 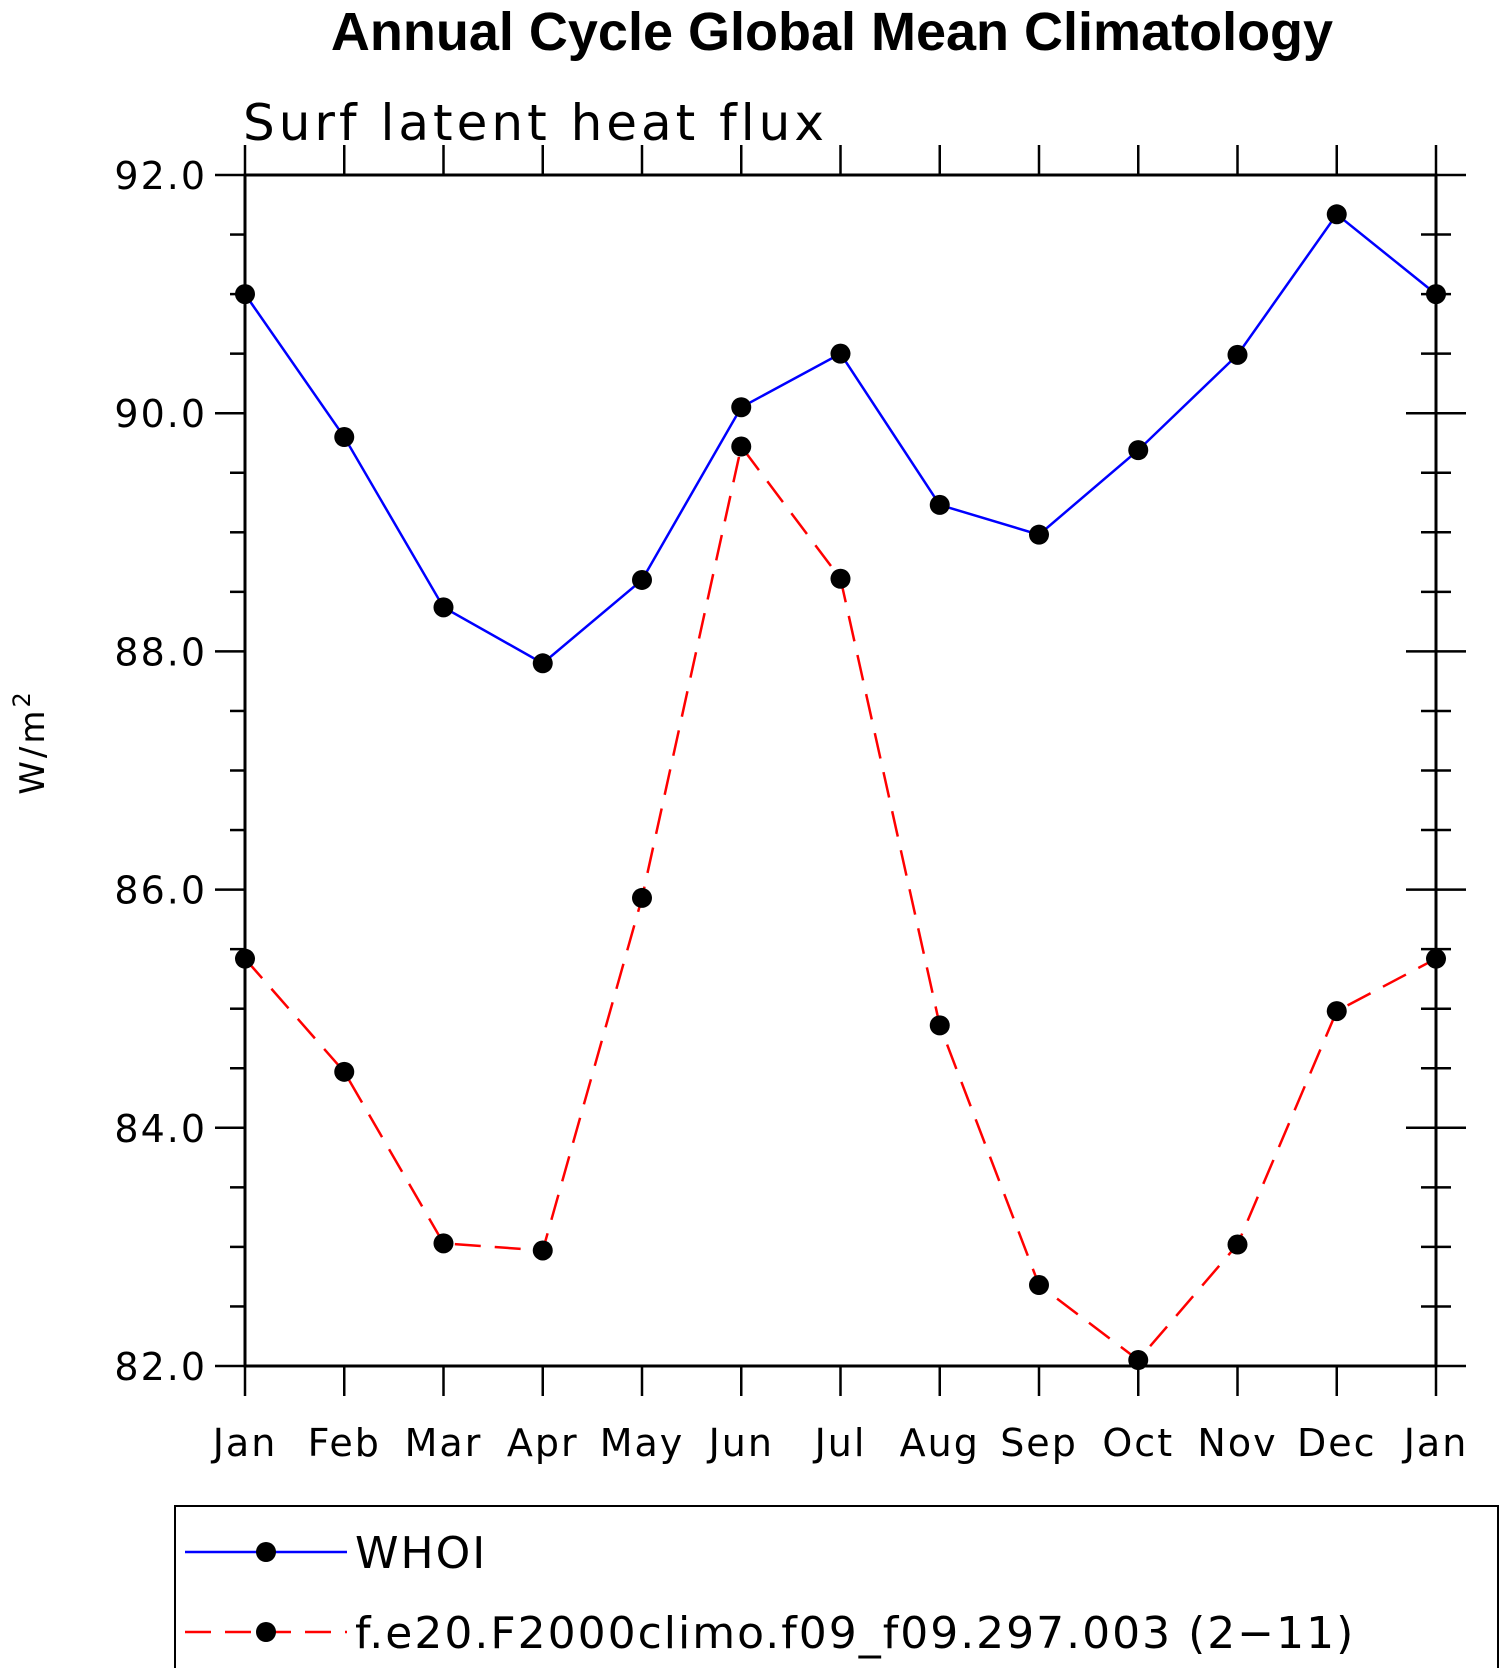 What do you see at coordinates (160, 176) in the screenshot?
I see `y-tick-label: 92.0` at bounding box center [160, 176].